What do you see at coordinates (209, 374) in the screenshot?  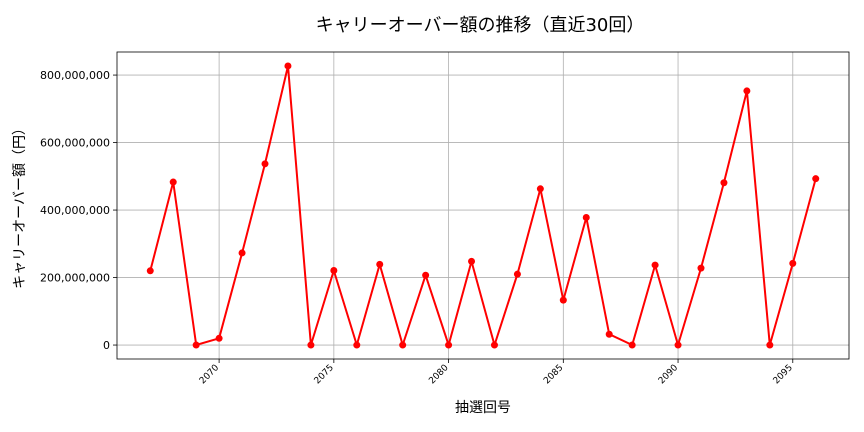 I see `x-tick-label: 2070` at bounding box center [209, 374].